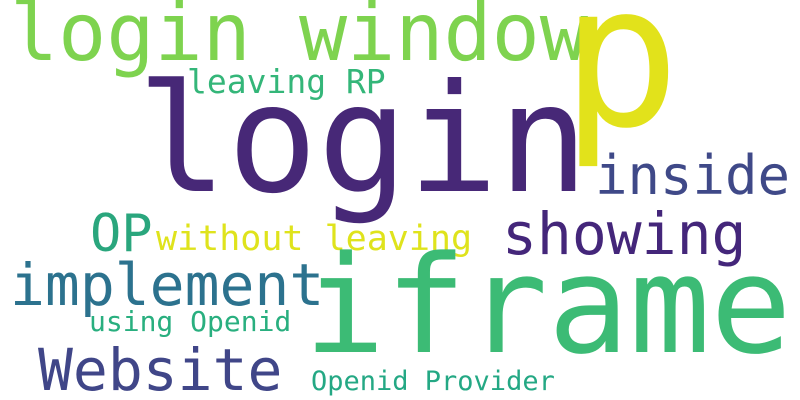 The image size is (800, 400). What do you see at coordinates (286, 81) in the screenshot?
I see `word-leaving-rp: leaving RP` at bounding box center [286, 81].